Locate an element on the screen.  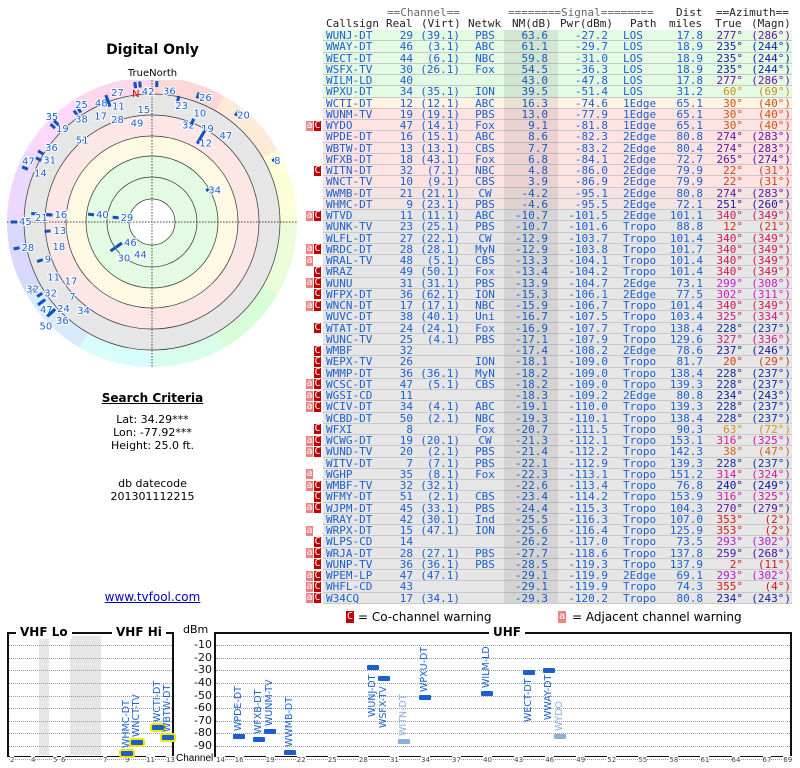
cell-azimuth-true: 60° is located at coordinates (733, 92).